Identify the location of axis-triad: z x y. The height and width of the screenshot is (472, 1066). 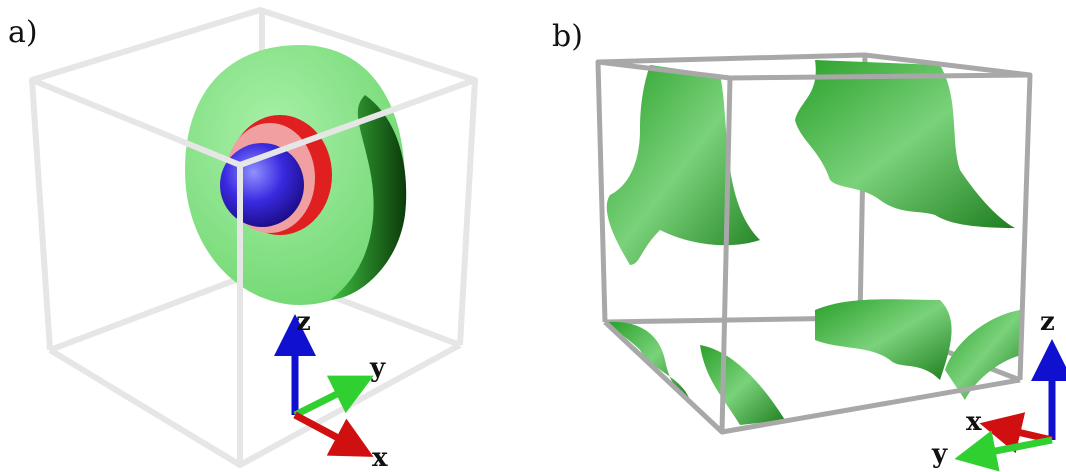
(998, 389).